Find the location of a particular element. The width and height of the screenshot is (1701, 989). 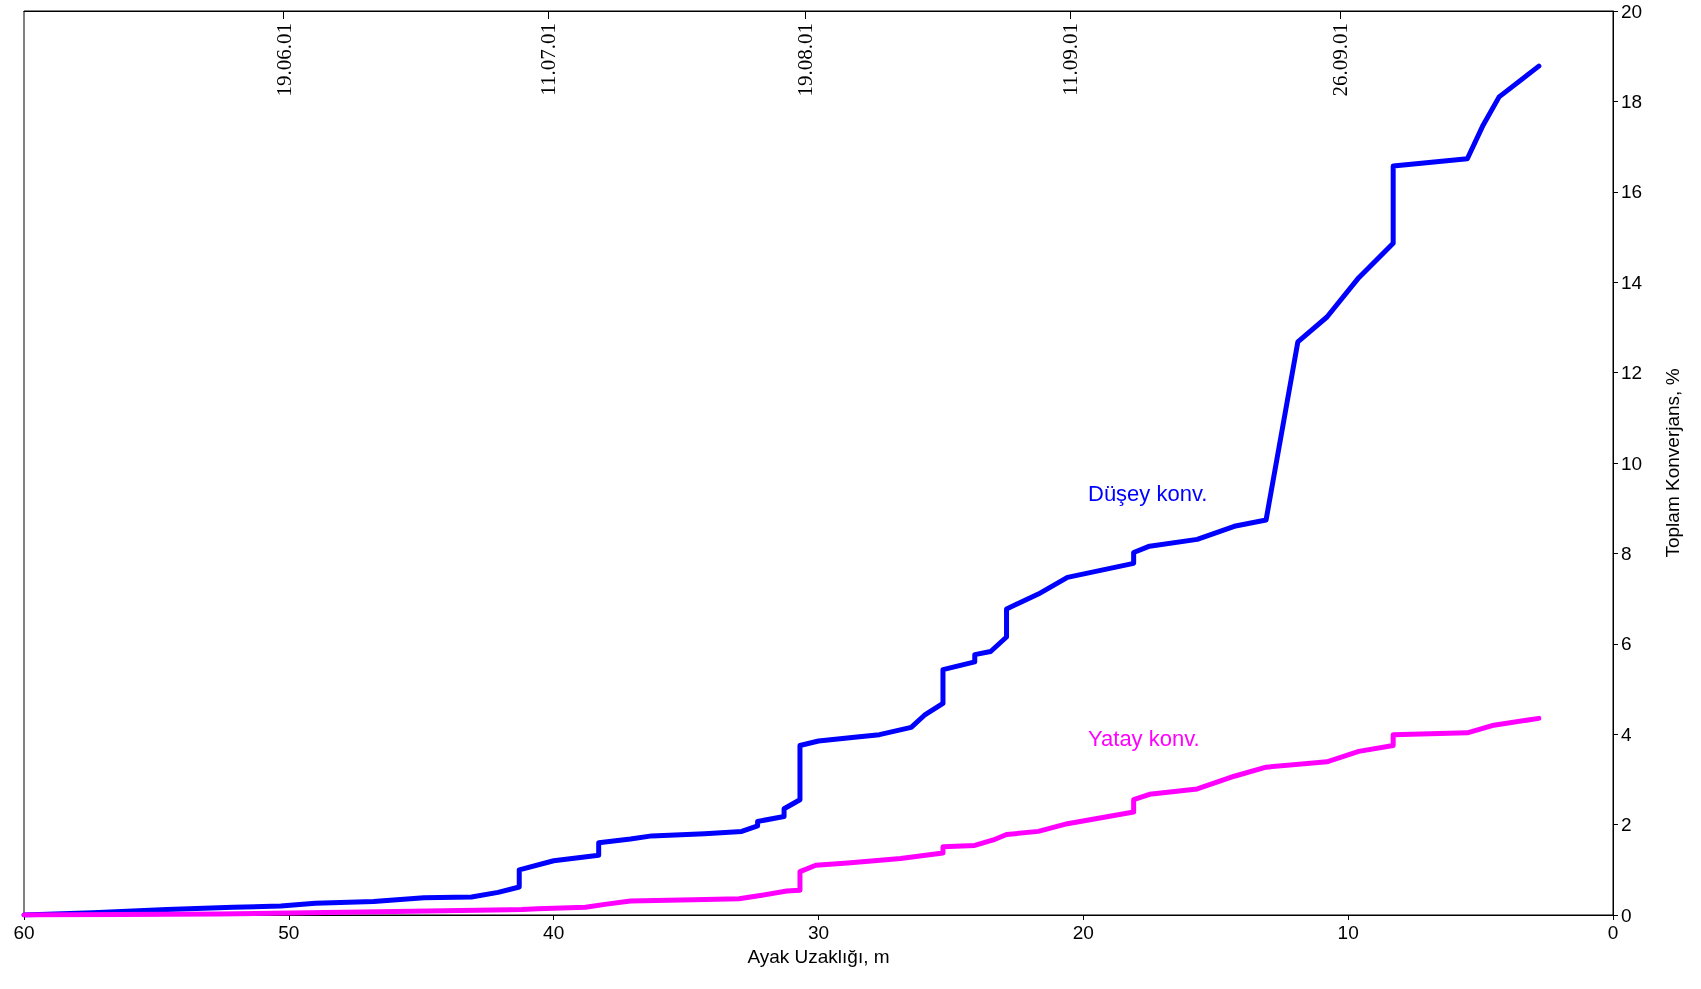

y2-tick-label: 20 is located at coordinates (1632, 11).